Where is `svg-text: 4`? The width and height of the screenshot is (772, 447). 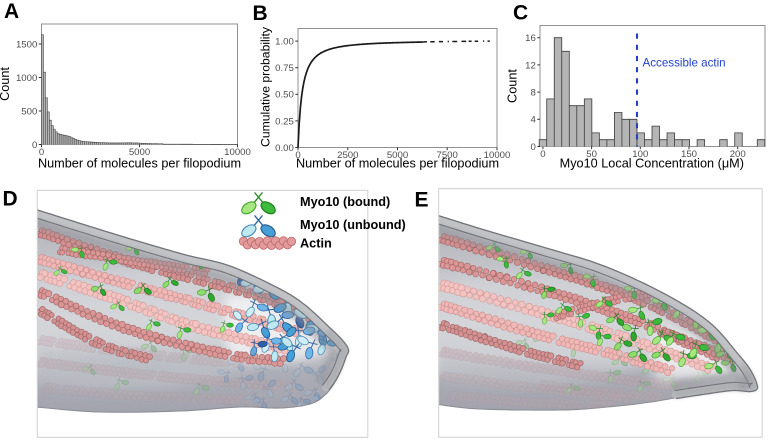
svg-text: 4 is located at coordinates (533, 120).